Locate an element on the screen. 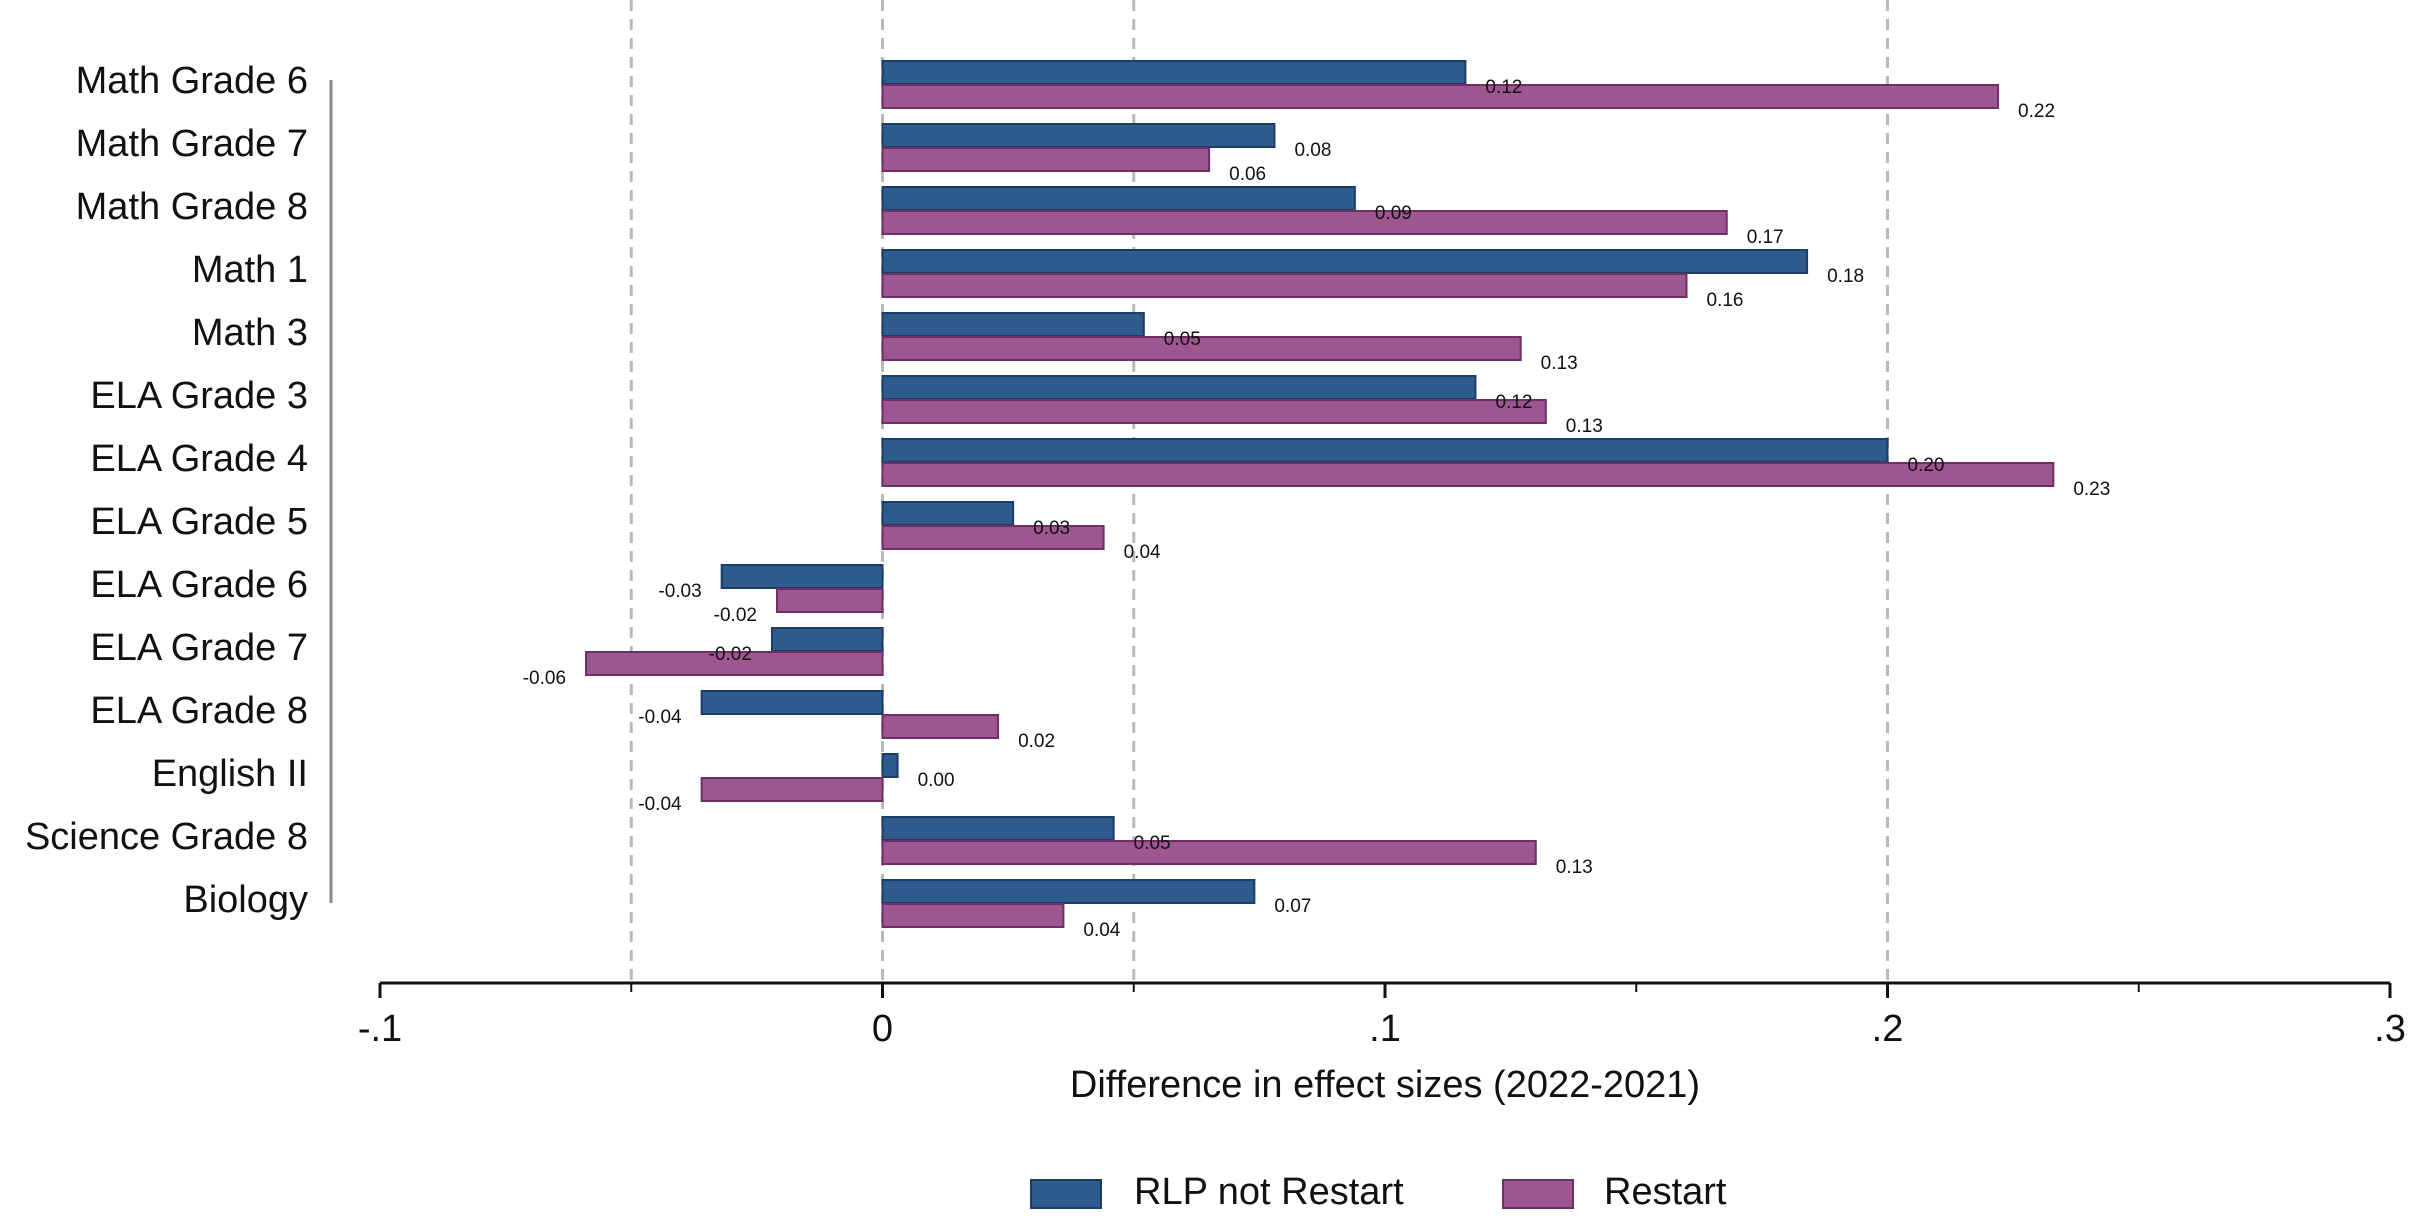 Image resolution: width=2427 pixels, height=1216 pixels. x-tick-label: -.1 is located at coordinates (380, 1029).